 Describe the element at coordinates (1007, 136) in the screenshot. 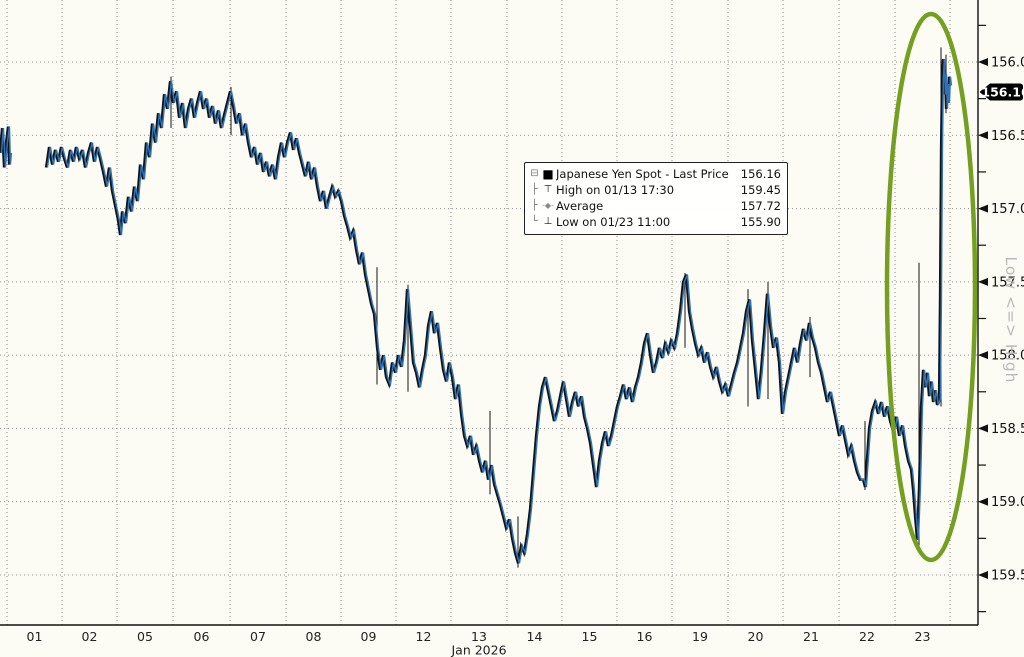

I see `y-tick-label: 156.50` at that location.